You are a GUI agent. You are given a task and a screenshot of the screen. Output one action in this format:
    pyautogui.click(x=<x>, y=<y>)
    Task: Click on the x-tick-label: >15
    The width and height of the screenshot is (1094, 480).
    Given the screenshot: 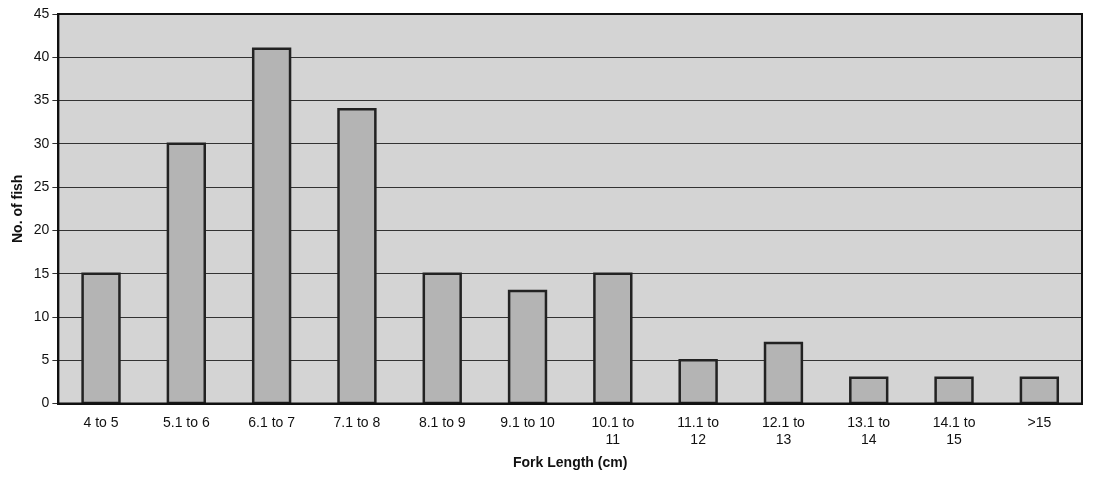 What is the action you would take?
    pyautogui.click(x=1039, y=421)
    